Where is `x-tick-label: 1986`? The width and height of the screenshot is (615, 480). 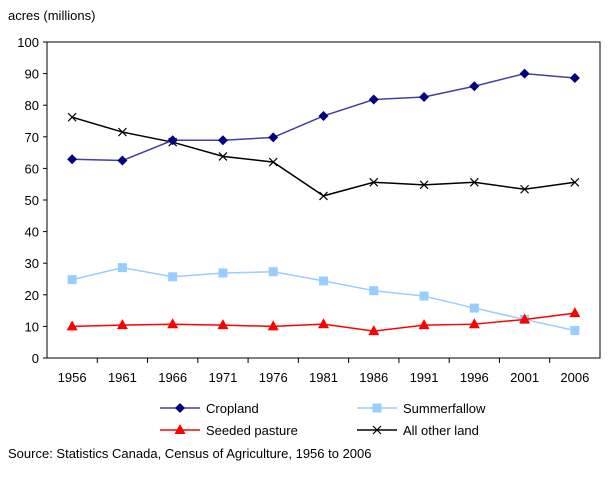
x-tick-label: 1986 is located at coordinates (373, 377).